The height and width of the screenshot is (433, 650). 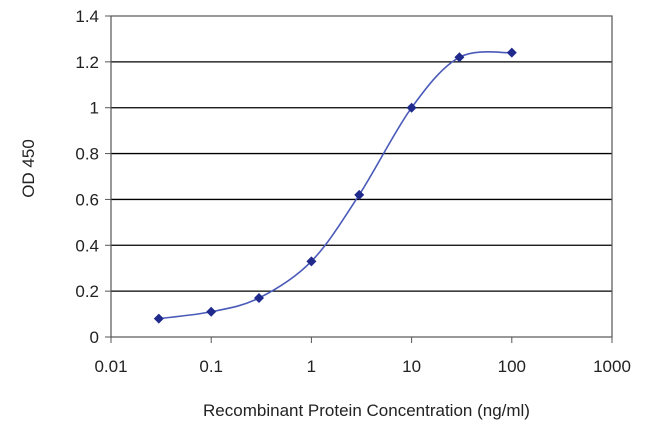 What do you see at coordinates (87, 291) in the screenshot?
I see `y-tick-label: 0.2` at bounding box center [87, 291].